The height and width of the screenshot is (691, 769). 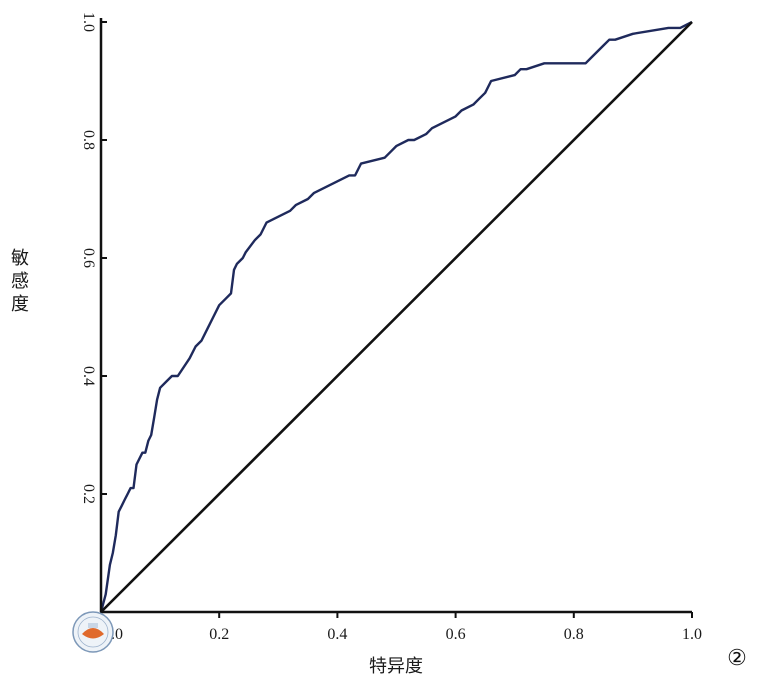 I want to click on x-tick-label: 0.8, so click(x=574, y=634).